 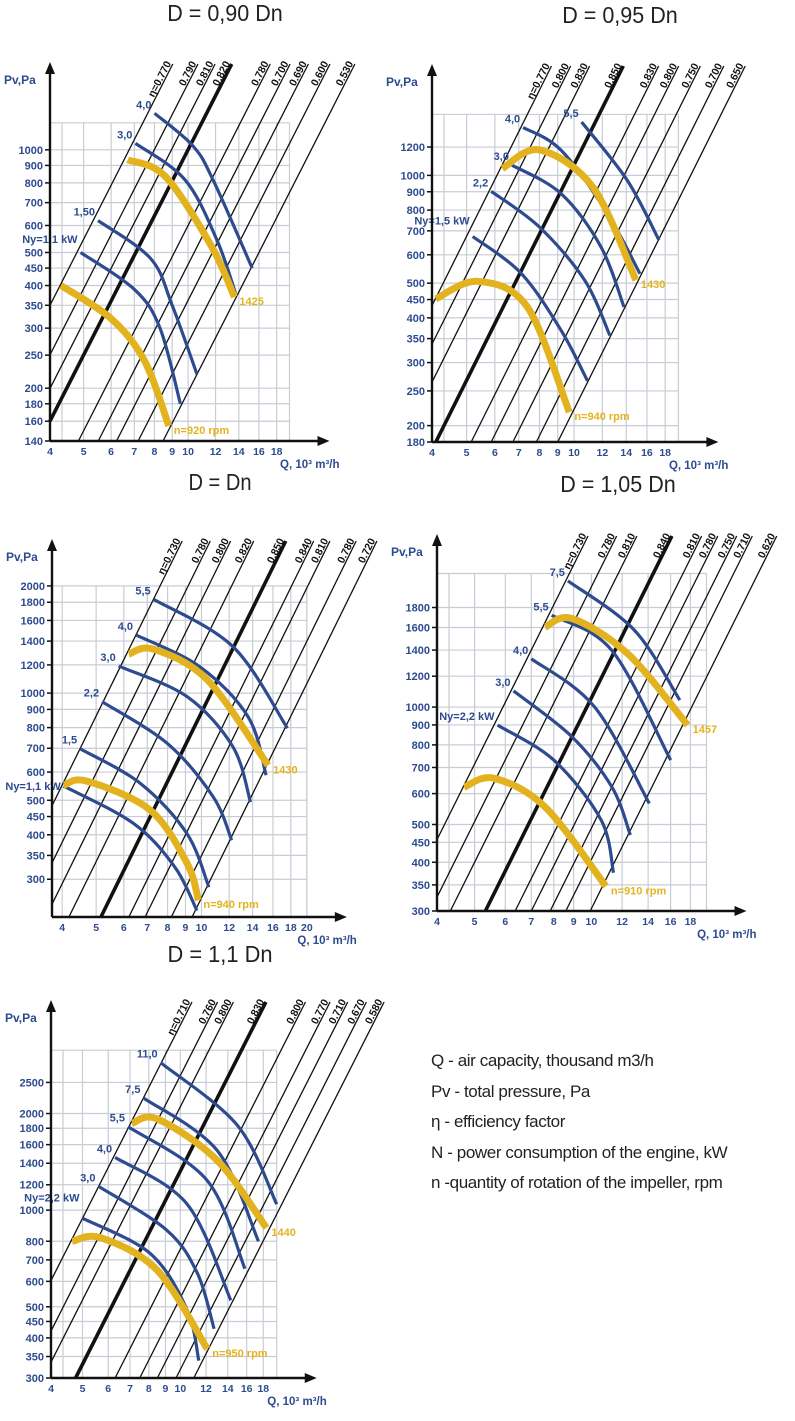 I want to click on y-tick-label: 160, so click(x=34, y=422).